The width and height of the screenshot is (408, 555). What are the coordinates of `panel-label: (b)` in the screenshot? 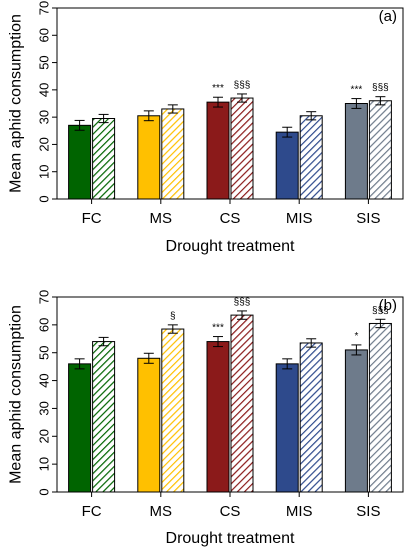 It's located at (388, 305).